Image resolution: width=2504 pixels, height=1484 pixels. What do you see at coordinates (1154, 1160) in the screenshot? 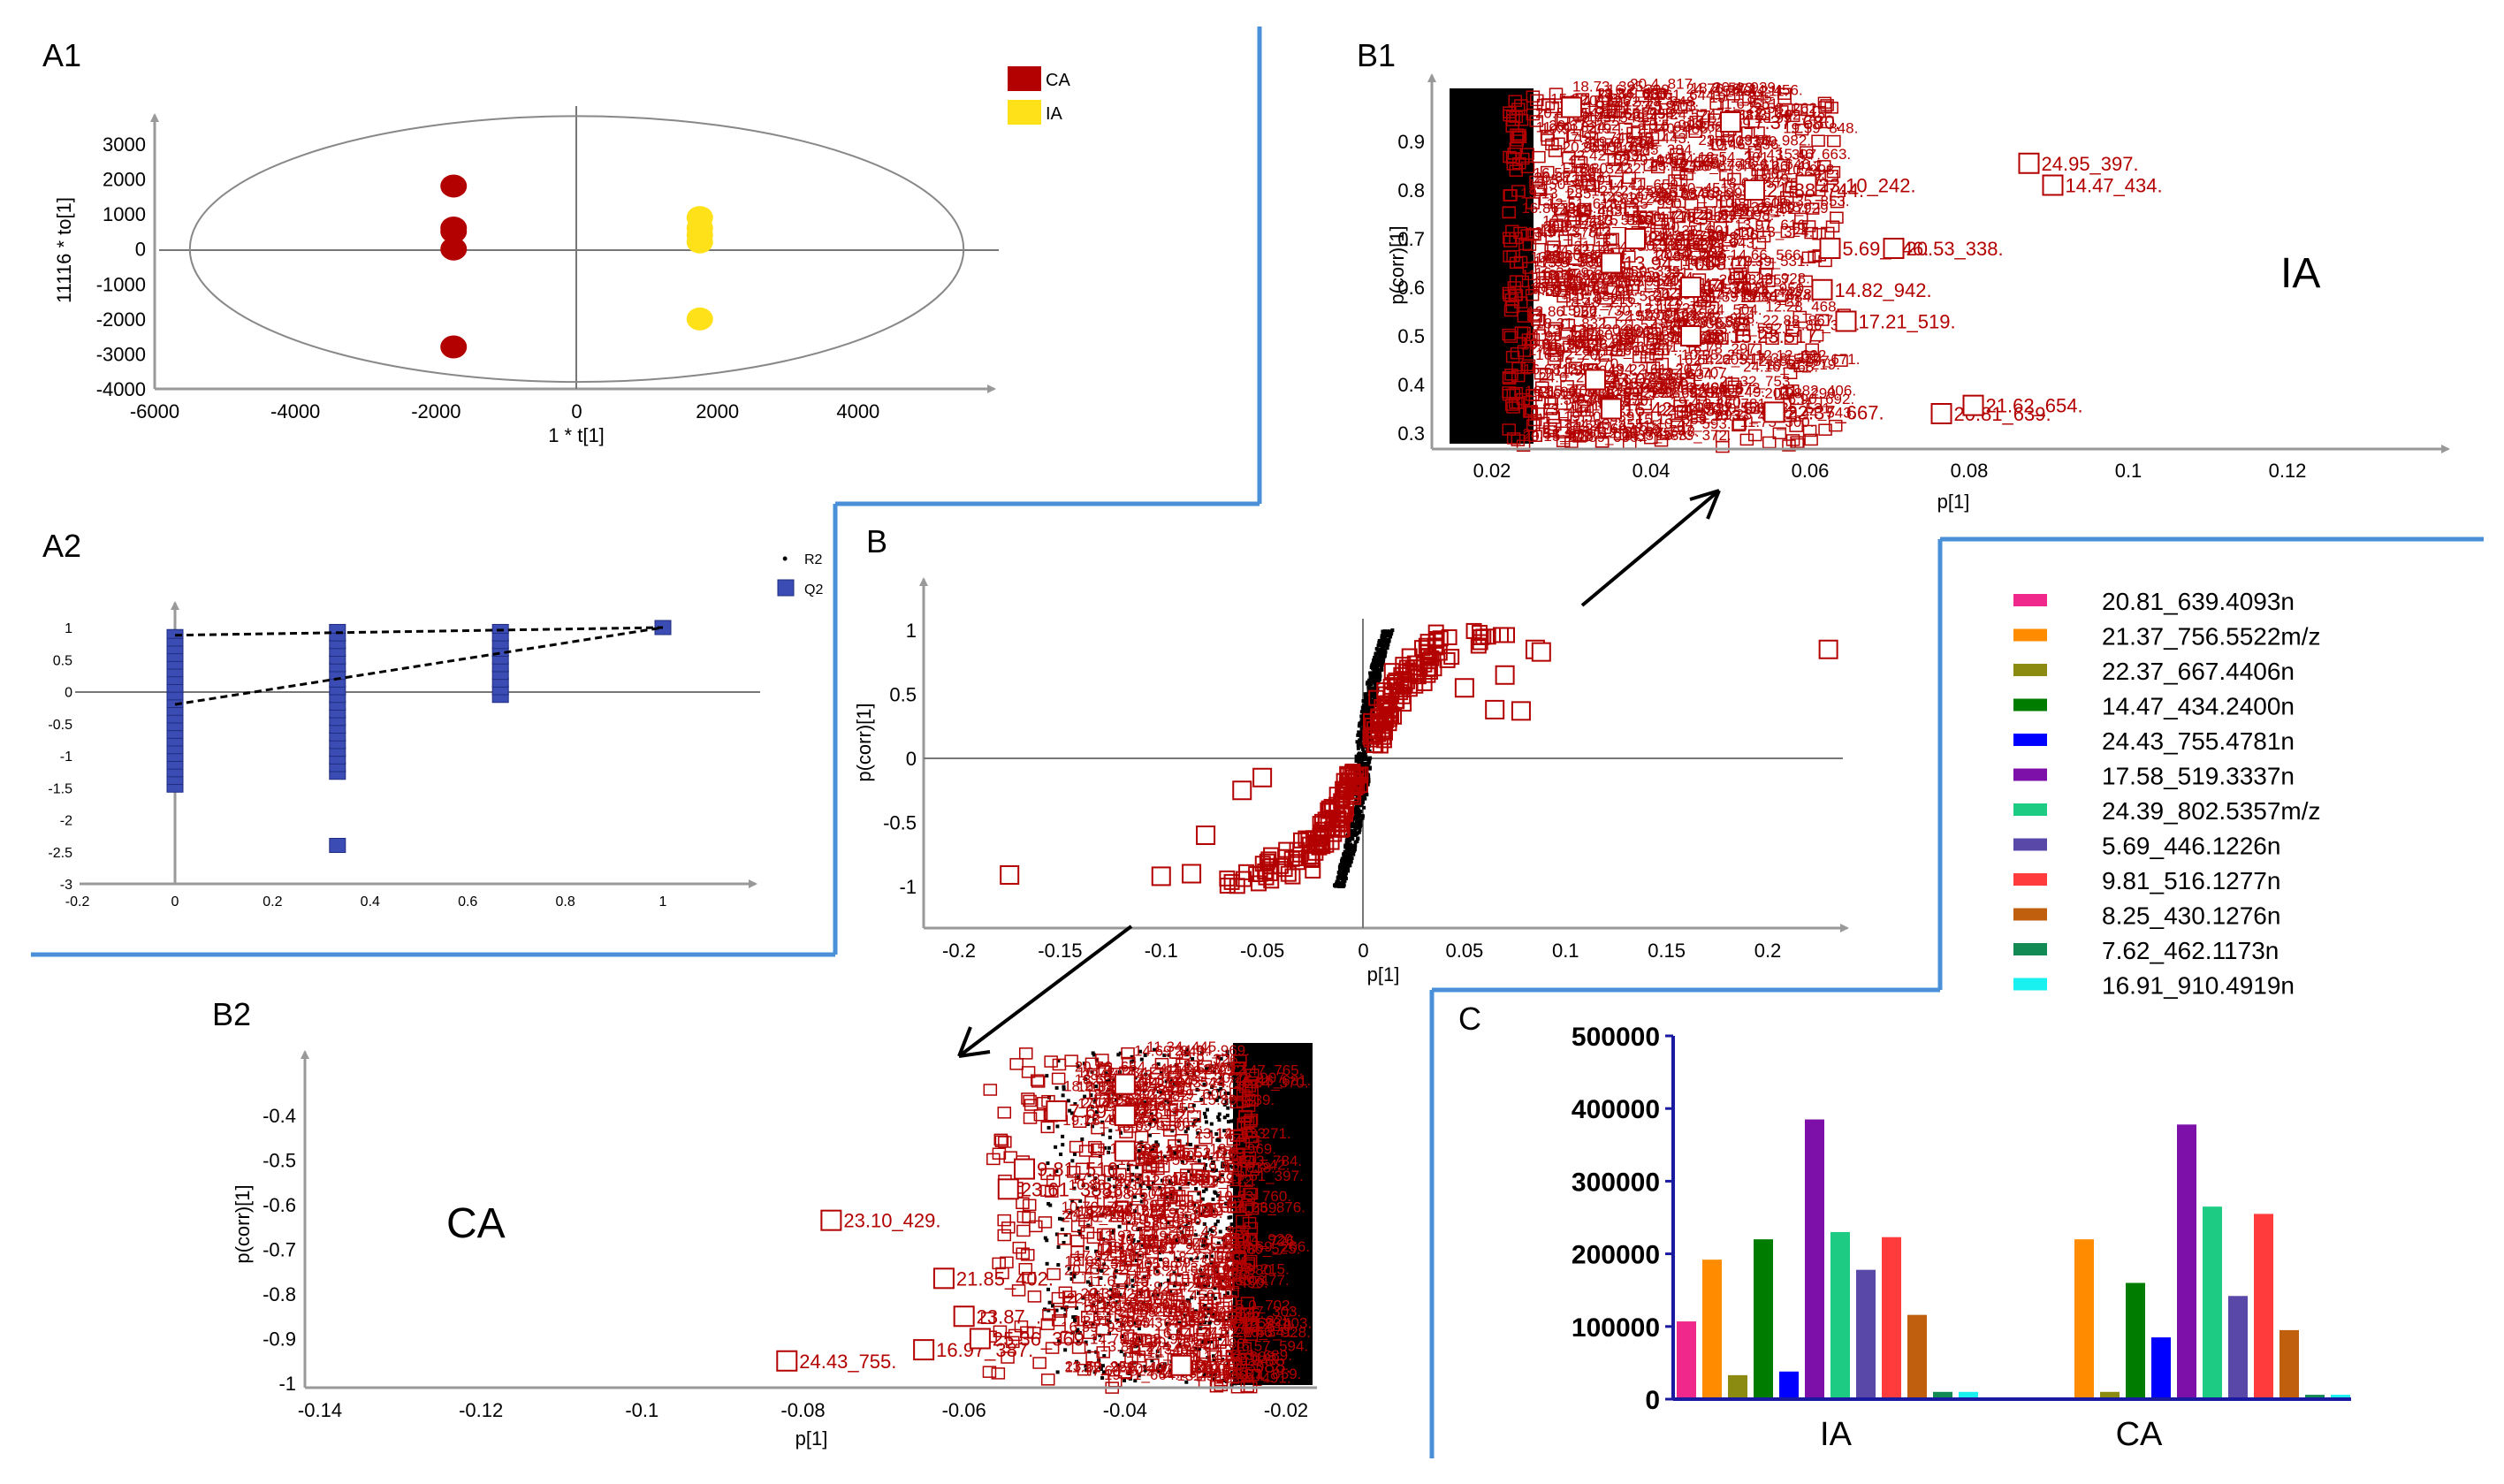
I see `b2-filler-label: 12.45_753.` at bounding box center [1154, 1160].